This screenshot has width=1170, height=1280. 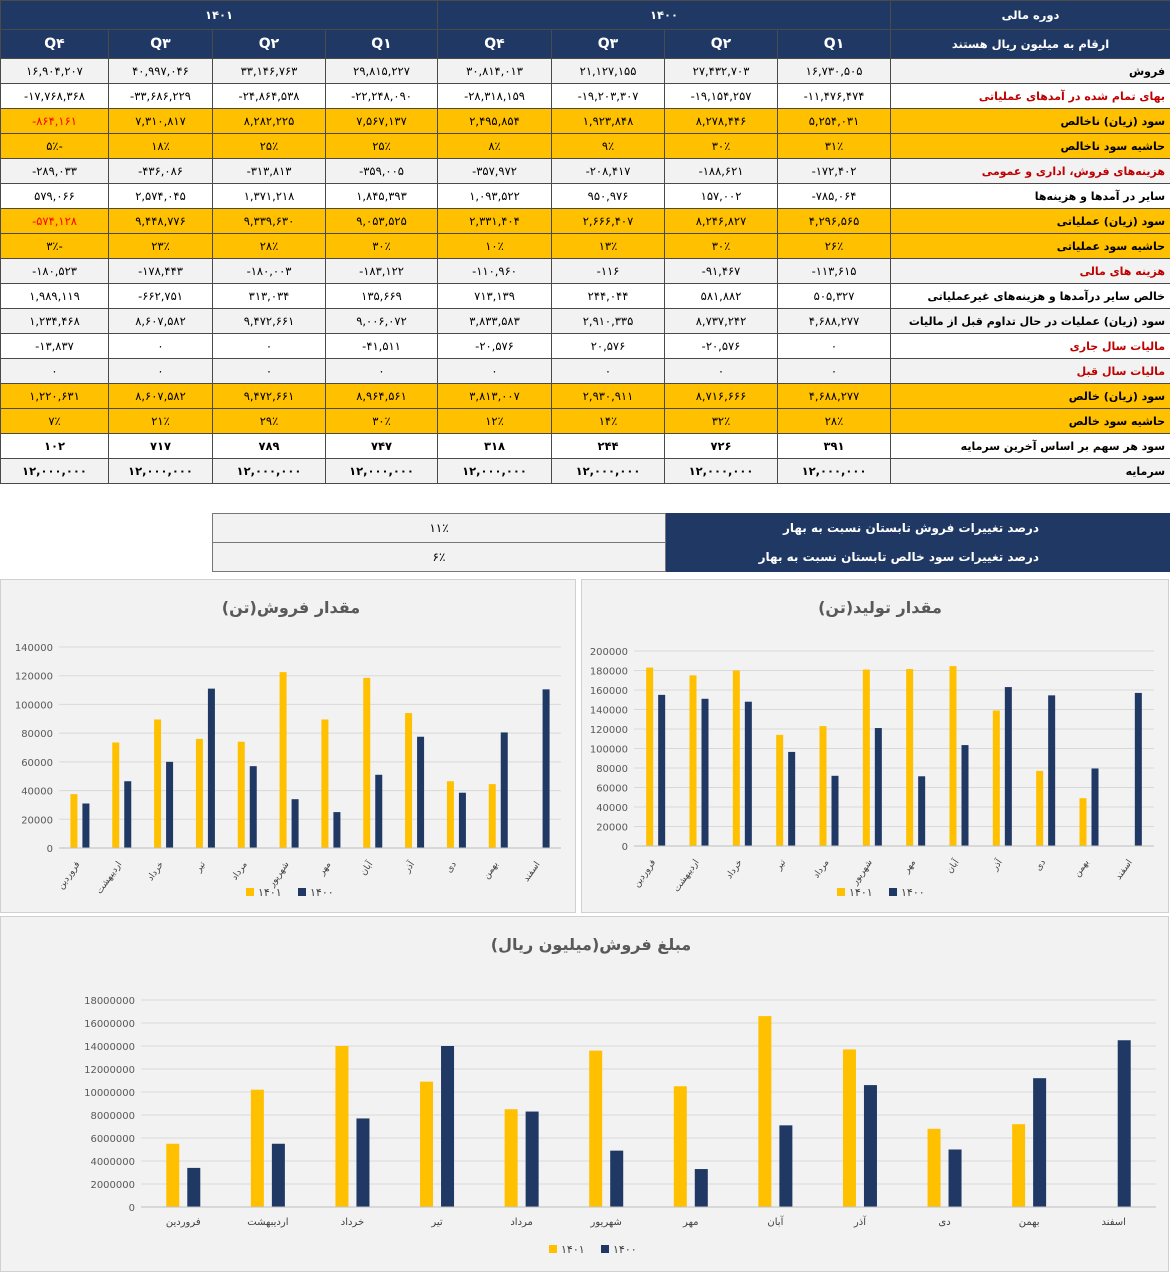 What do you see at coordinates (54, 246) in the screenshot?
I see `table-cell: -۳٪` at bounding box center [54, 246].